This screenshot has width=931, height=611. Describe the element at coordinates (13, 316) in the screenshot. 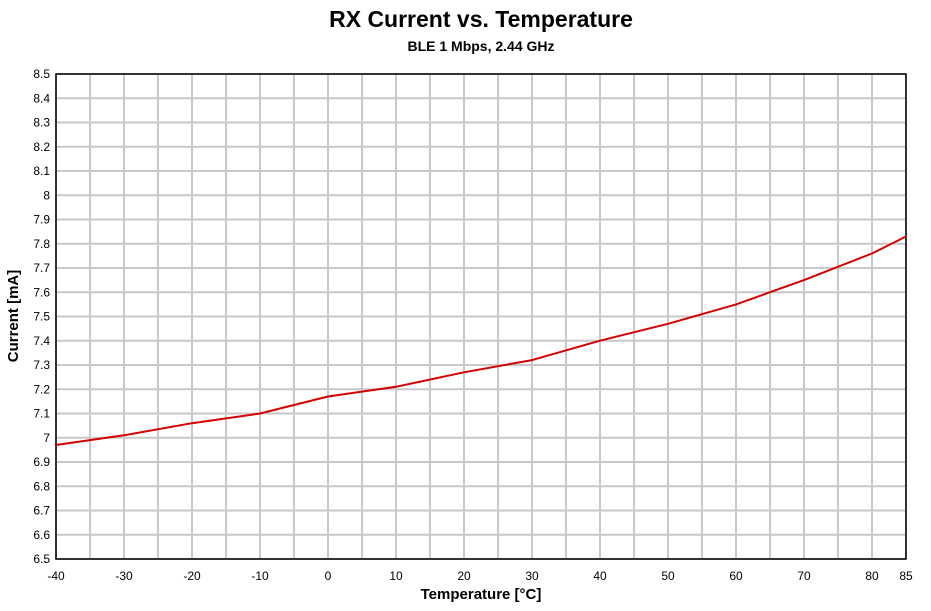

I see `y-axis-label: Current [mA]` at that location.